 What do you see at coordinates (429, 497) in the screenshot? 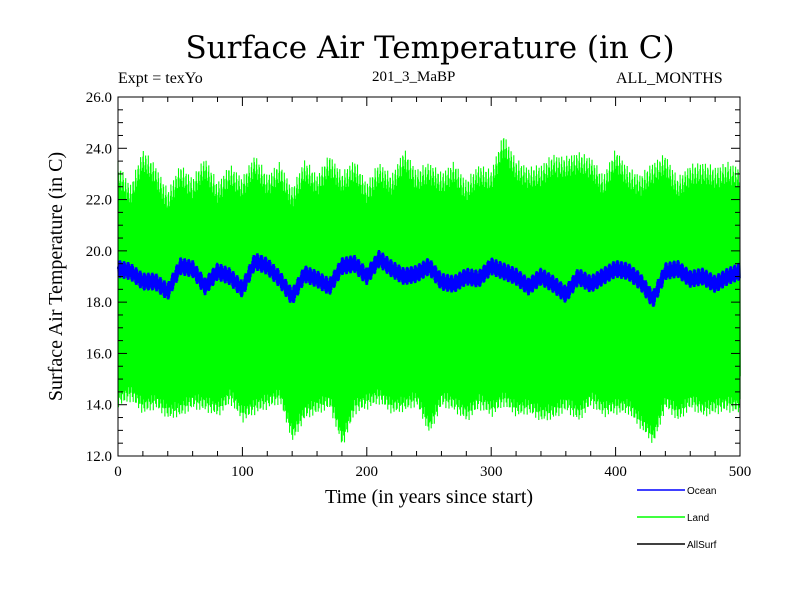
I see `x-axis-label: Time (in years since start)` at bounding box center [429, 497].